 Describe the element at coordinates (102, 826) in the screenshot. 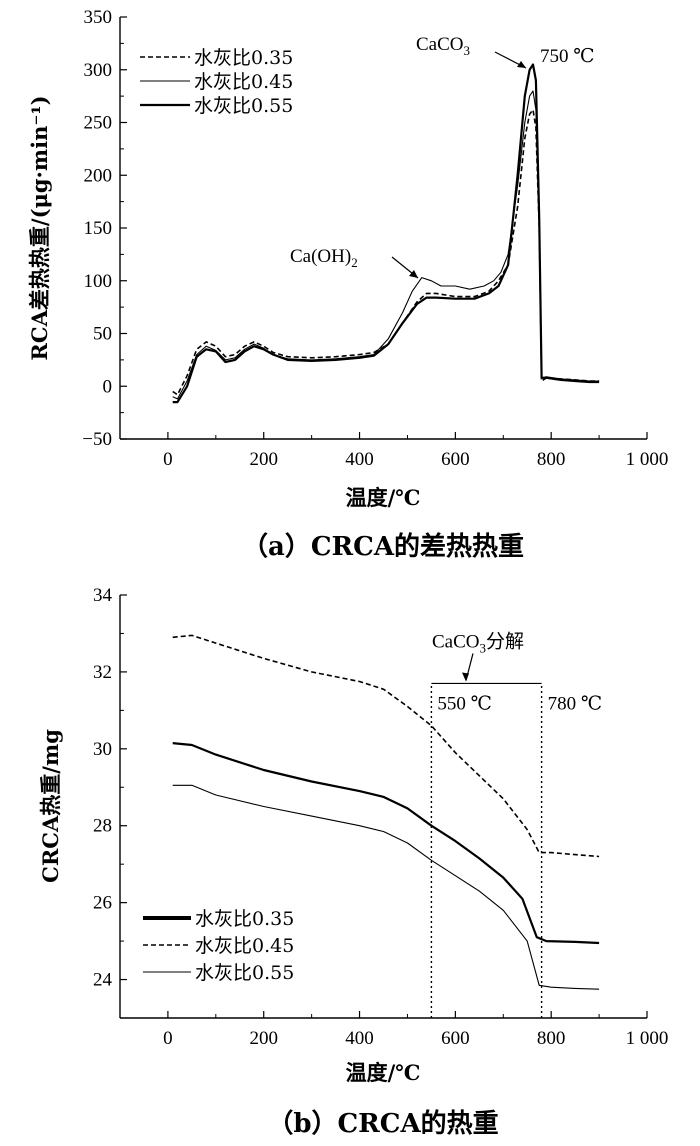

I see `y-tick-label: 28` at that location.